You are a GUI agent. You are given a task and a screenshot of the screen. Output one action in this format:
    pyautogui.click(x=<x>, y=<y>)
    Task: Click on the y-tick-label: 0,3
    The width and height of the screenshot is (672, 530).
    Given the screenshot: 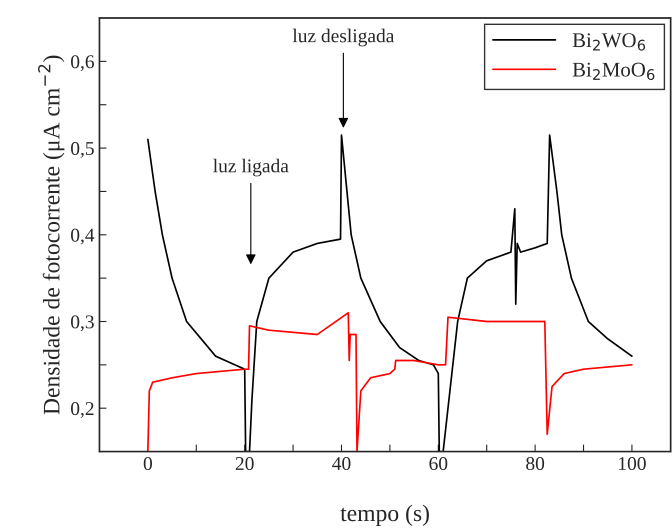 What is the action you would take?
    pyautogui.click(x=82, y=323)
    